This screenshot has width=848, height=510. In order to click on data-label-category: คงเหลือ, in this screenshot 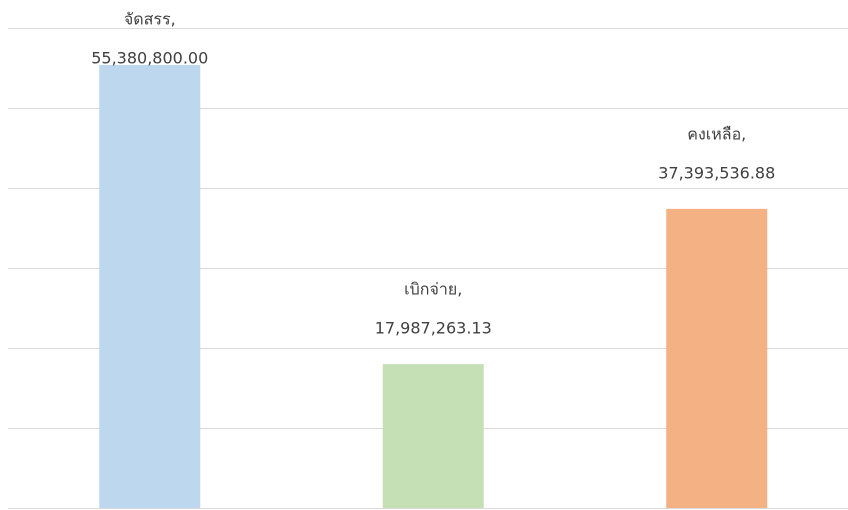, I will do `click(716, 133)`.